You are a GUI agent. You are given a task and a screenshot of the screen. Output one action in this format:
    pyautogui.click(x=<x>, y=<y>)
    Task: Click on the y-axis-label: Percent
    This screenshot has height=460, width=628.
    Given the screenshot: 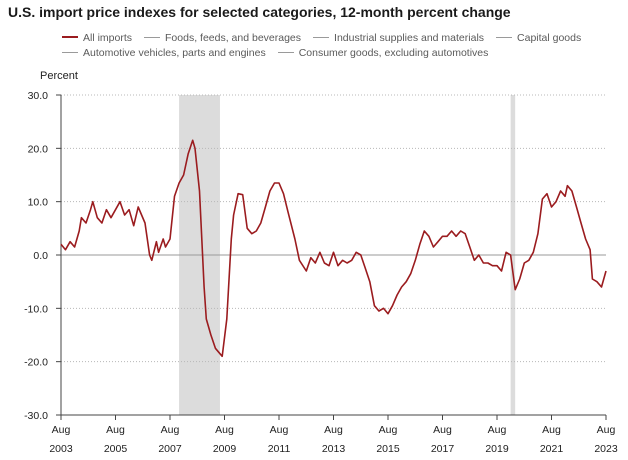 What is the action you would take?
    pyautogui.click(x=59, y=76)
    